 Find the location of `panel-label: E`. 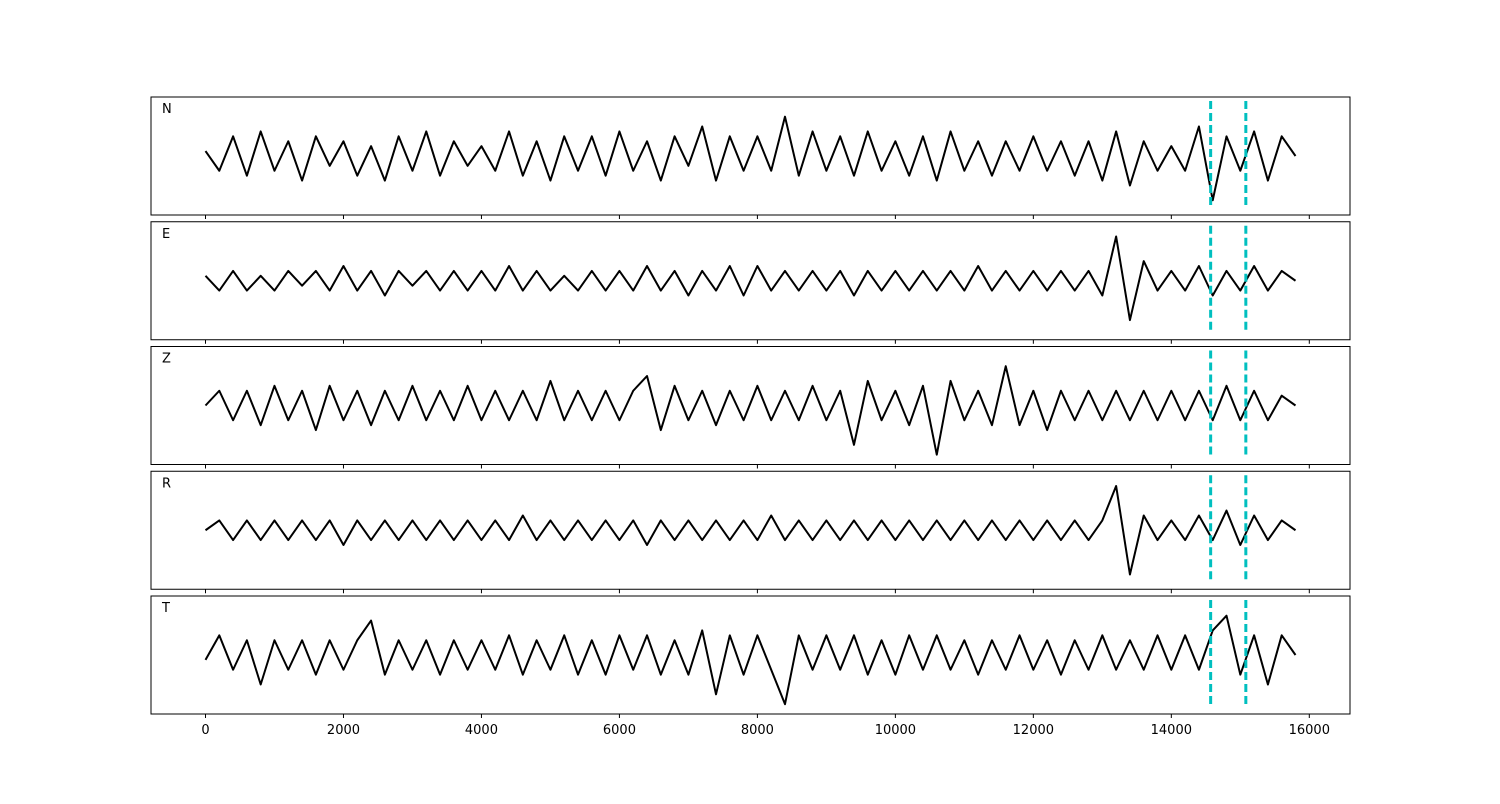

panel-label: E is located at coordinates (166, 234).